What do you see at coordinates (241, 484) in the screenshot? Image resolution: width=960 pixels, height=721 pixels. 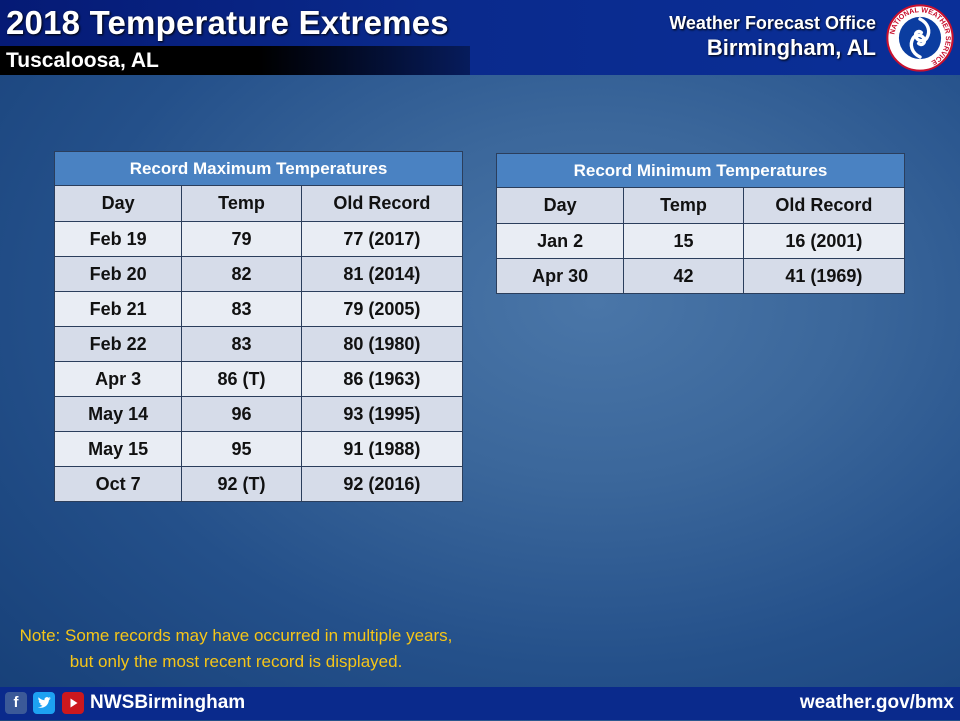 I see `cell-temp: 92 (T)` at bounding box center [241, 484].